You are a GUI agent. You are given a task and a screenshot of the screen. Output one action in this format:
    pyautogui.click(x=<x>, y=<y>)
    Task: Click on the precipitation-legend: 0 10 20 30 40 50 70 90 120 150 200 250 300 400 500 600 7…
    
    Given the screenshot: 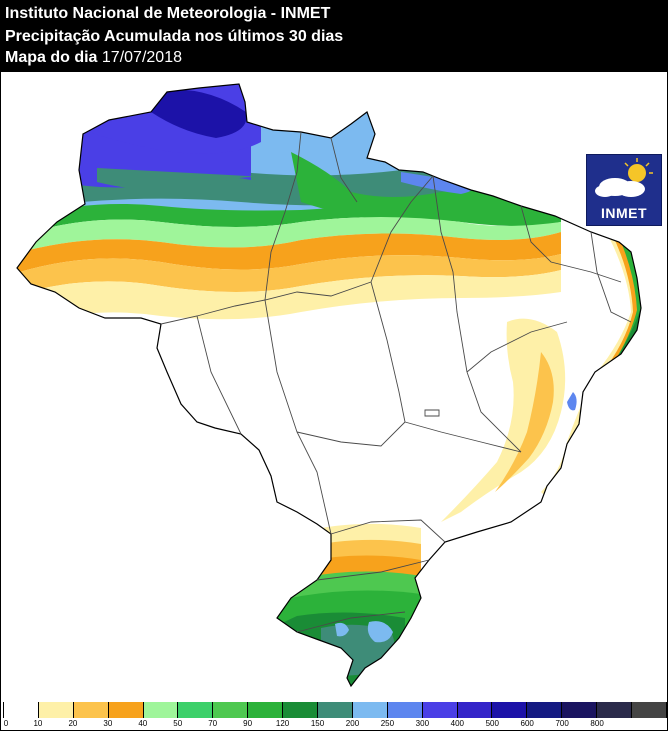 What is the action you would take?
    pyautogui.click(x=334, y=716)
    